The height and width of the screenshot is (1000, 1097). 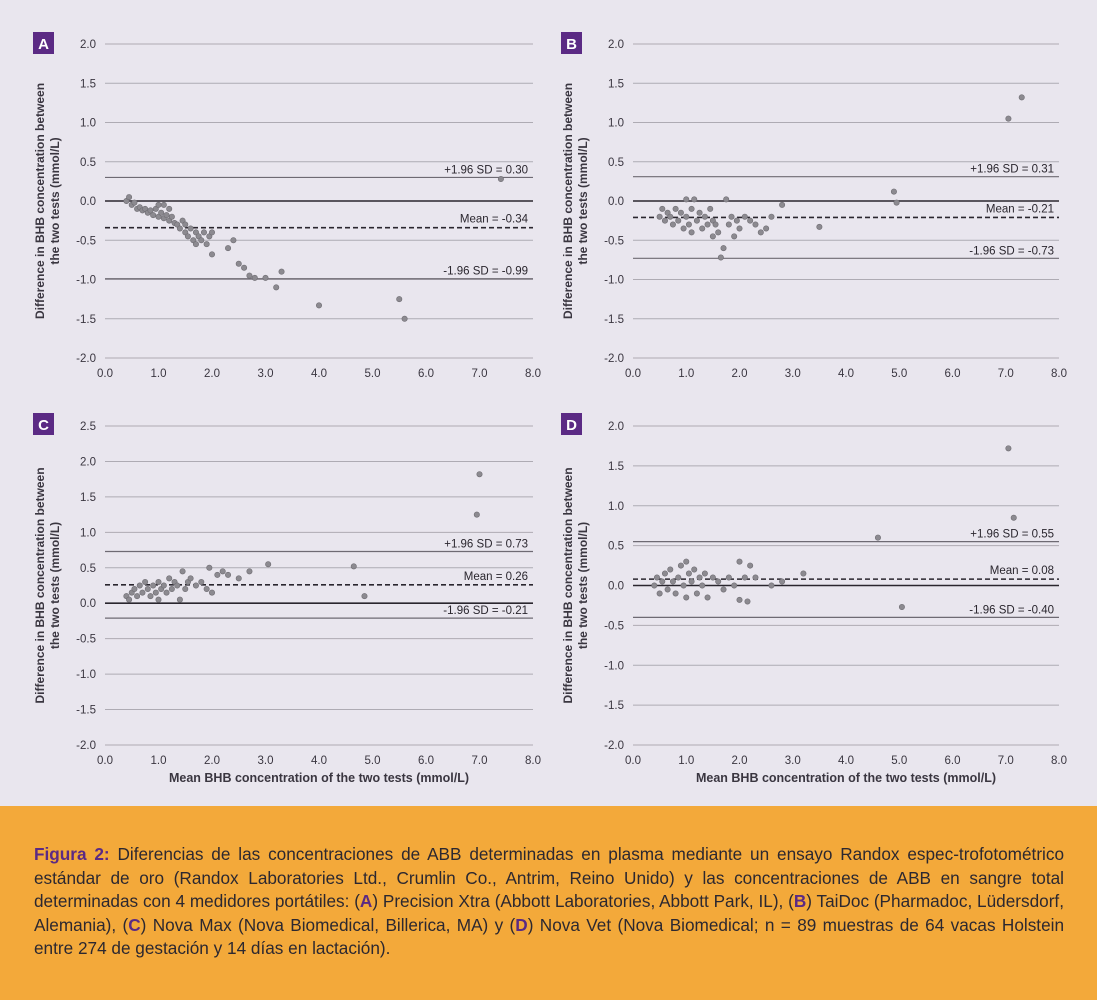 I want to click on lower-limit-label: -1.96 SD = -0.99, so click(x=485, y=272).